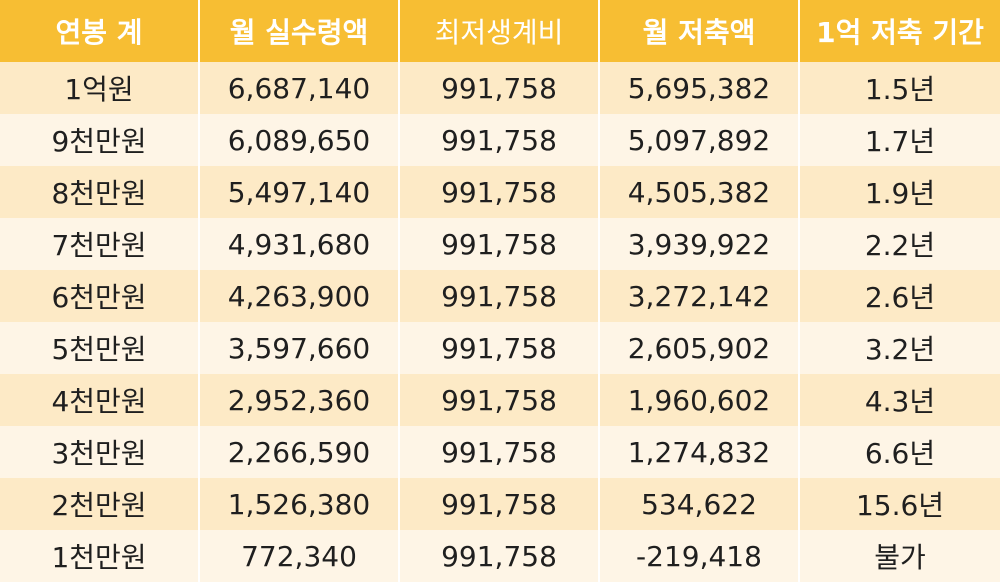 This screenshot has height=582, width=1000. What do you see at coordinates (700, 400) in the screenshot?
I see `cell-monthly-savings: 1,960,602` at bounding box center [700, 400].